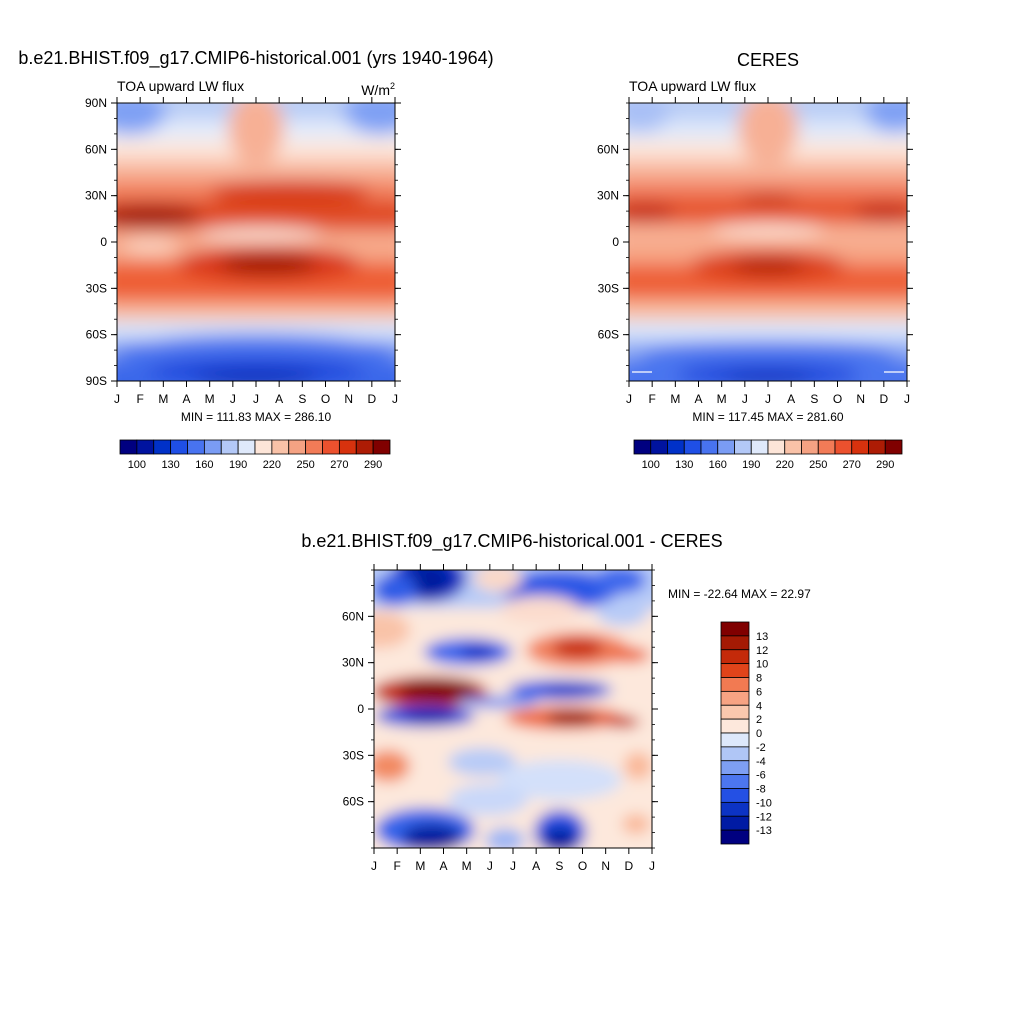 Image resolution: width=1024 pixels, height=1024 pixels. I want to click on y-ticks-obs: 60N 30N 0 30S 60S, so click(755, 242).